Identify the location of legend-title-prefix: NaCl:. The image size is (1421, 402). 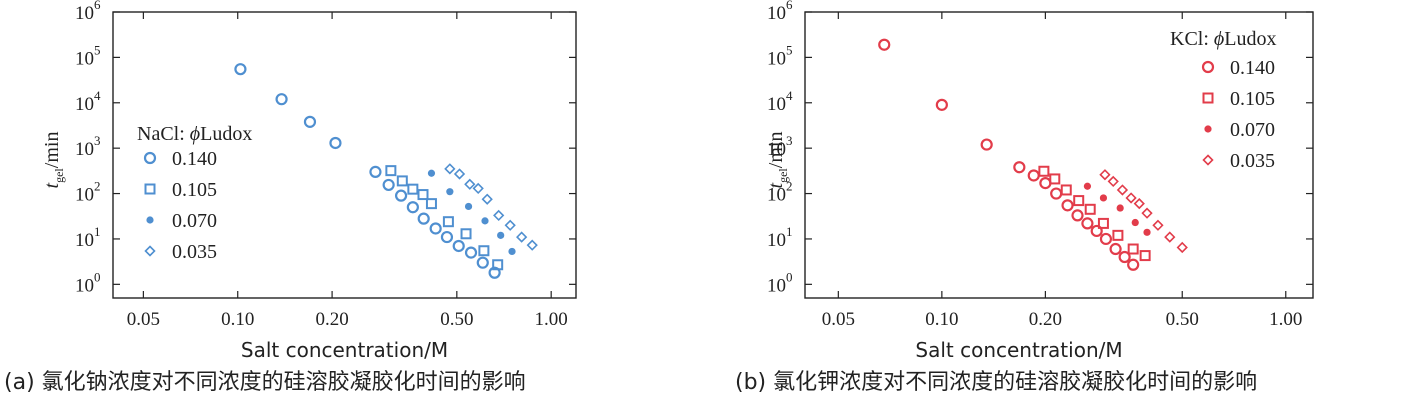
(163, 134).